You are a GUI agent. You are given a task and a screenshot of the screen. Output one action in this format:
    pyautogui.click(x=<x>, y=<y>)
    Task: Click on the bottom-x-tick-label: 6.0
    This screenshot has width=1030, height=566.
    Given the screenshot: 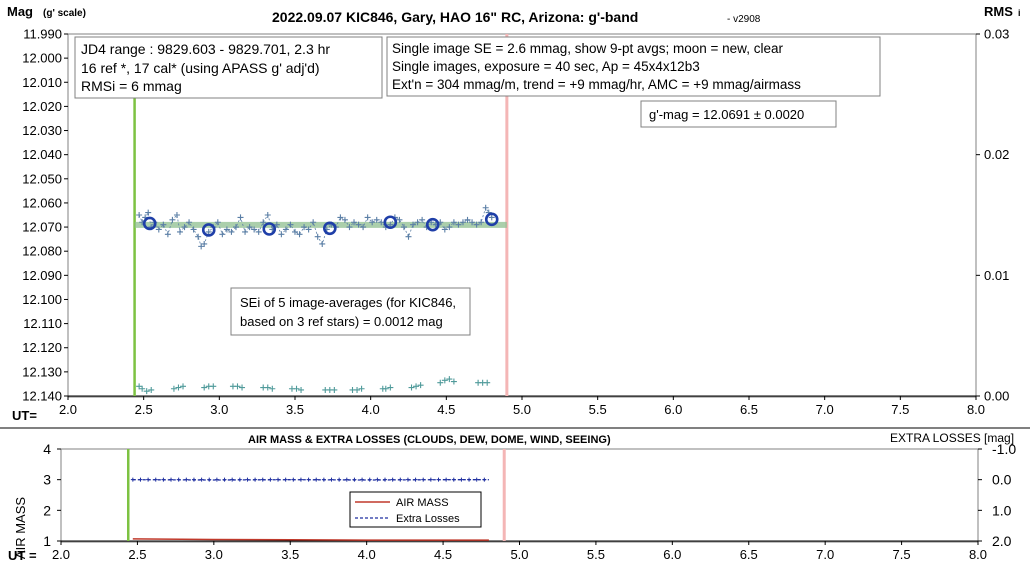 What is the action you would take?
    pyautogui.click(x=672, y=554)
    